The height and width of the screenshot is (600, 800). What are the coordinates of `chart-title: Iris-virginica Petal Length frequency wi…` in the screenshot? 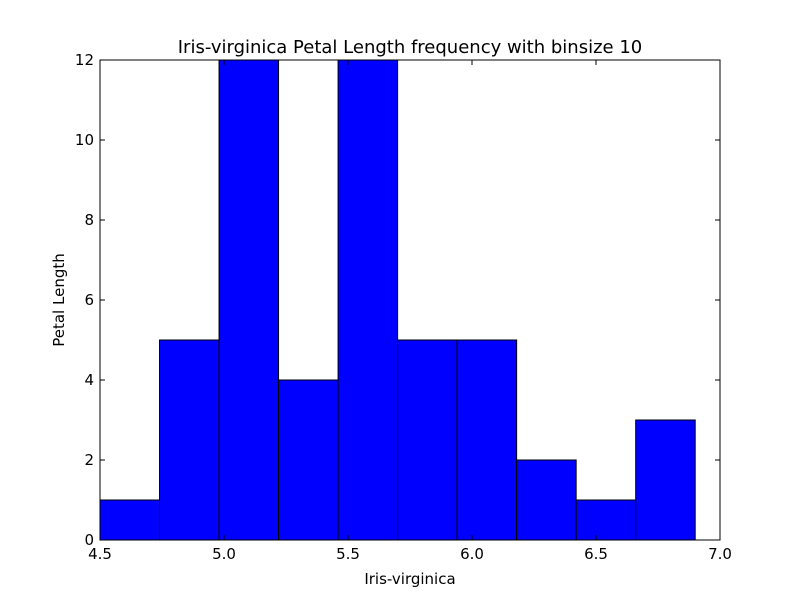 It's located at (410, 47).